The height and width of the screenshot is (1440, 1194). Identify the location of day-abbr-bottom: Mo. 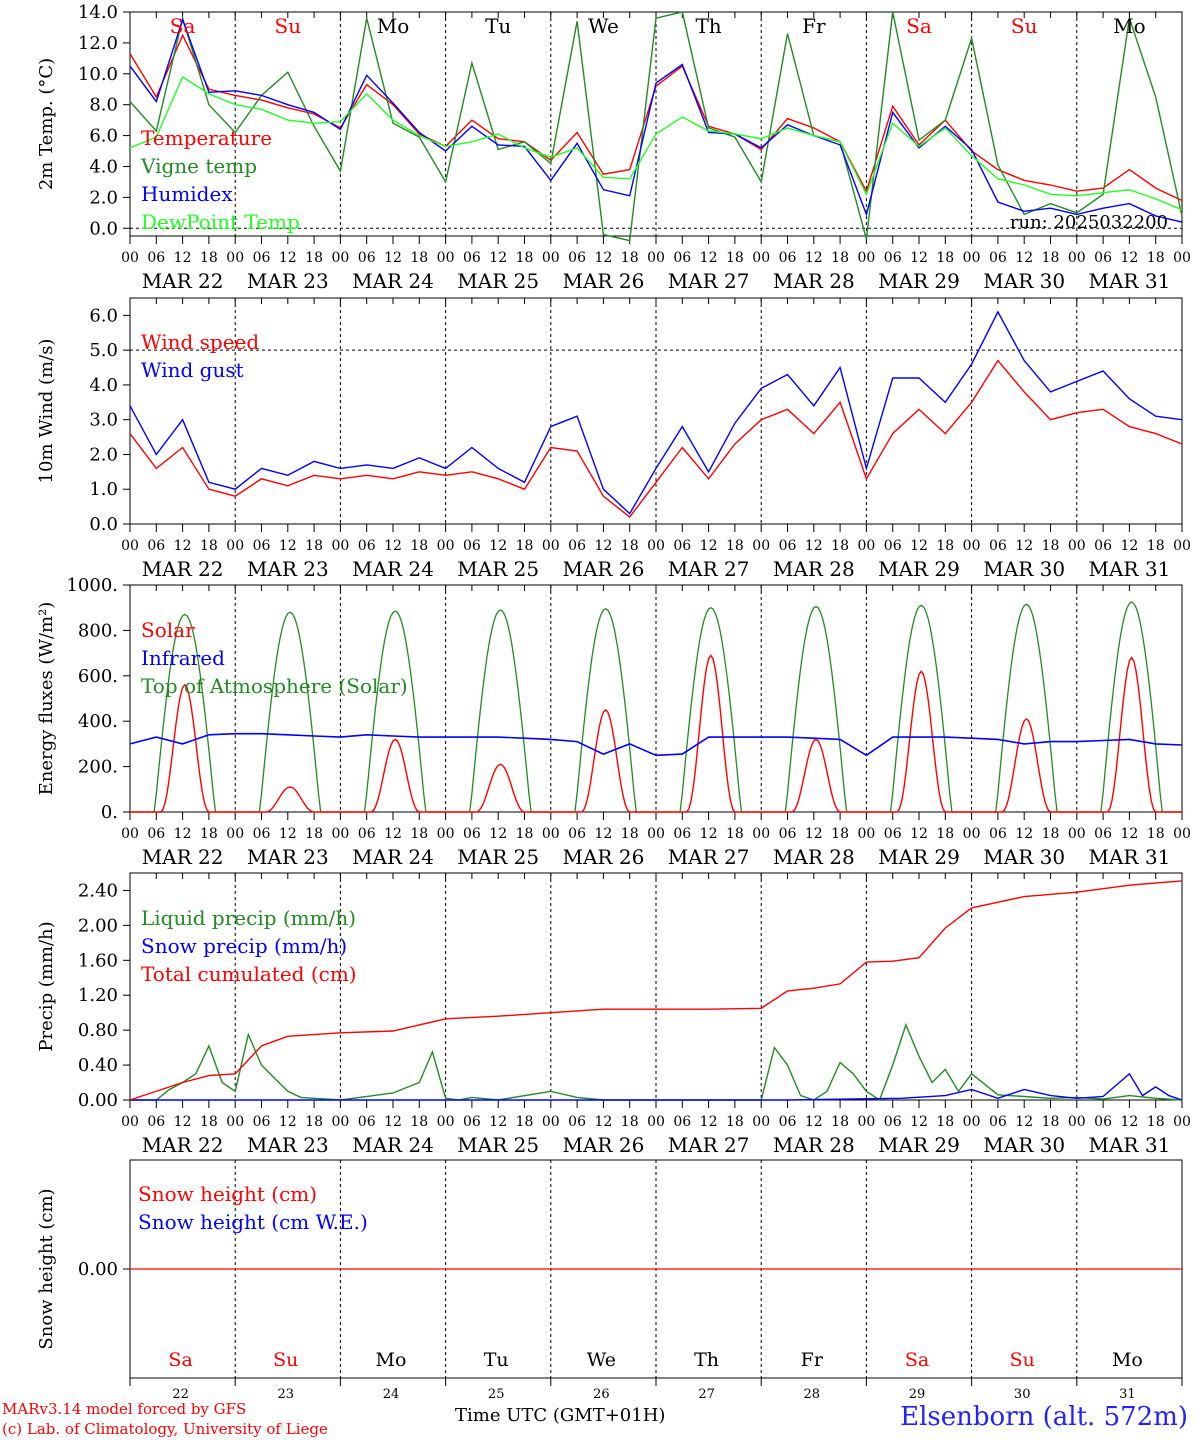
(1127, 1360).